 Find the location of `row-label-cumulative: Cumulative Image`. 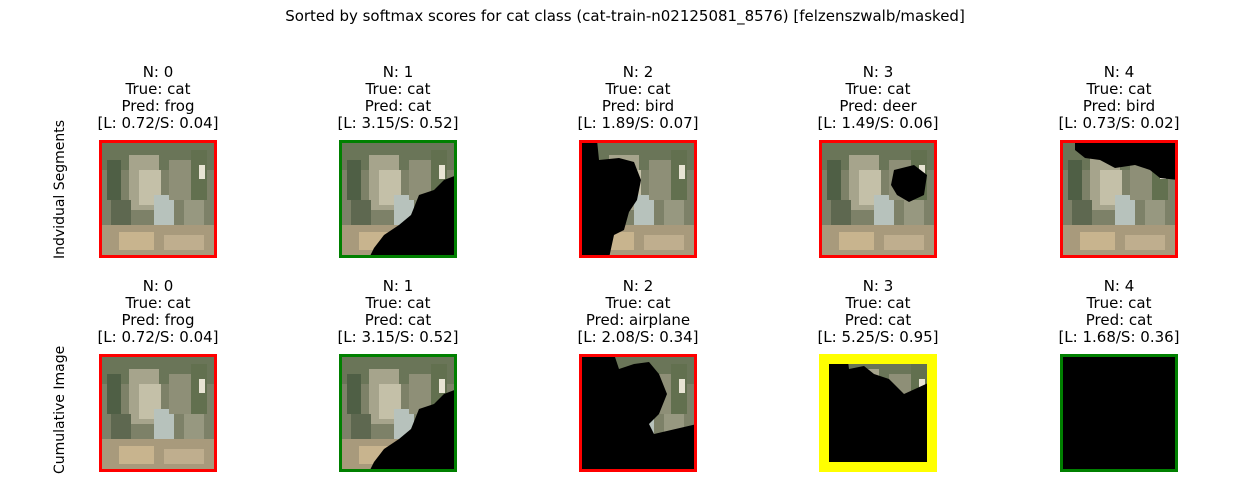

row-label-cumulative: Cumulative Image is located at coordinates (60, 409).